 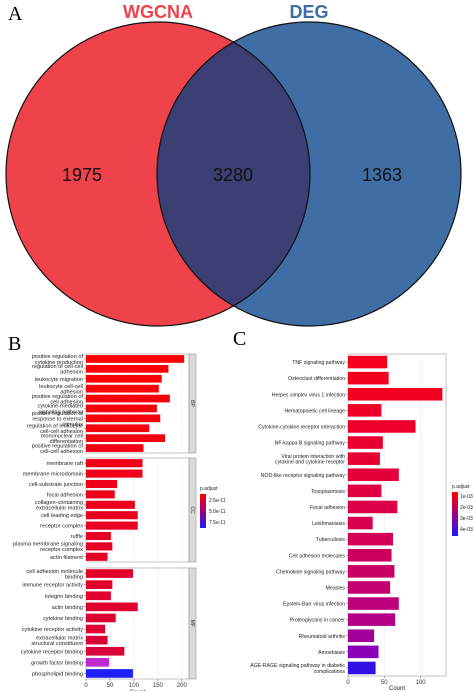 What do you see at coordinates (308, 12) in the screenshot?
I see `venn-title-deg: DEG` at bounding box center [308, 12].